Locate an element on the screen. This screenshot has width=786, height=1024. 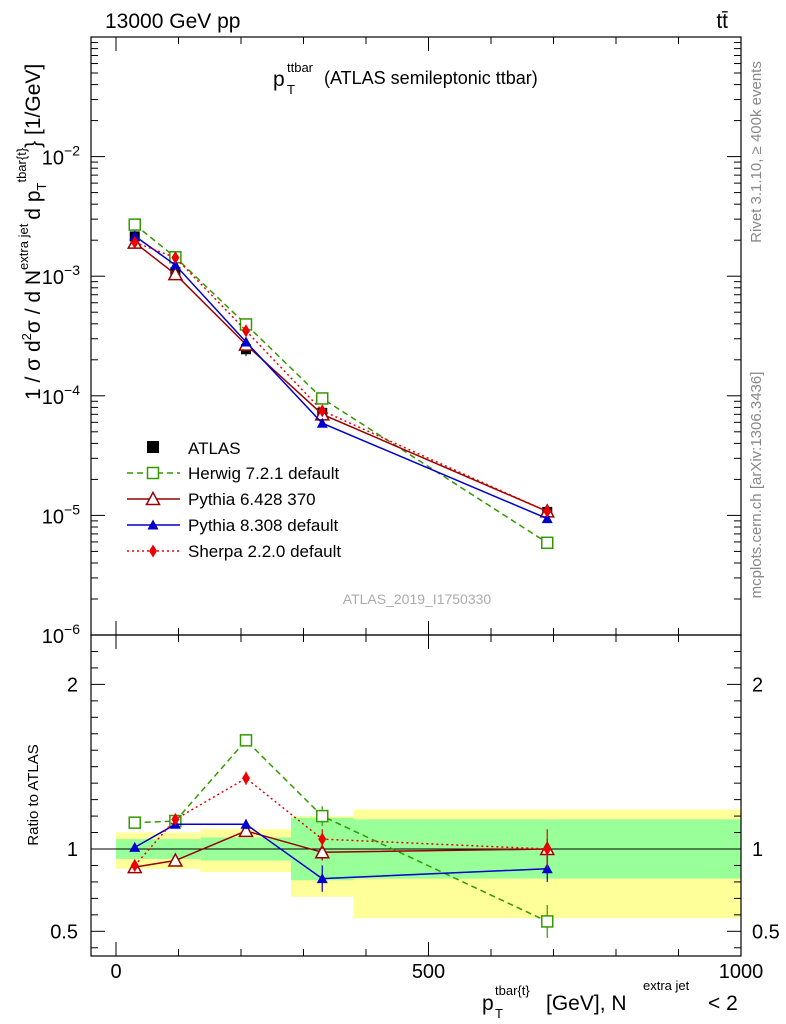
legend-label: ATLAS is located at coordinates (214, 448).